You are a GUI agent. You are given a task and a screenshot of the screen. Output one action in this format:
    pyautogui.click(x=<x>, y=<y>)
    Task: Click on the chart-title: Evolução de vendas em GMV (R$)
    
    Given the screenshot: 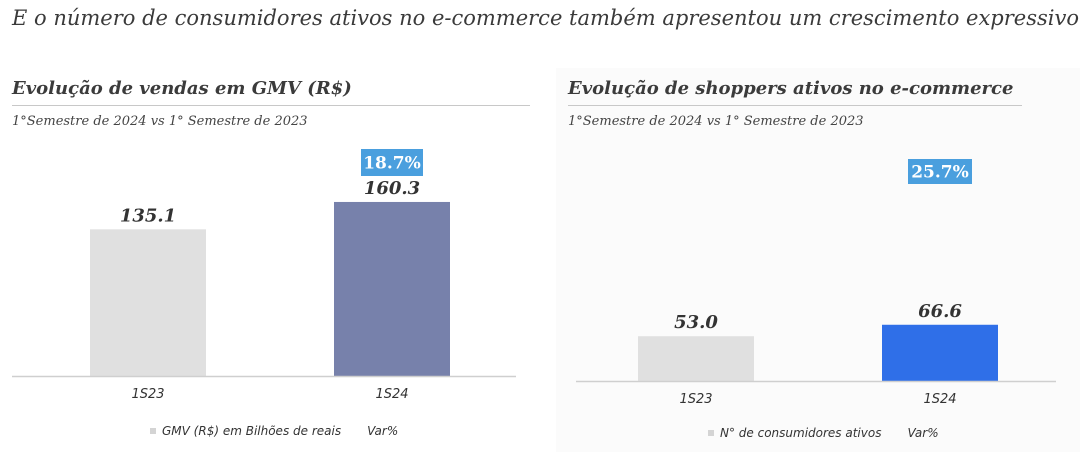 What is the action you would take?
    pyautogui.click(x=182, y=88)
    